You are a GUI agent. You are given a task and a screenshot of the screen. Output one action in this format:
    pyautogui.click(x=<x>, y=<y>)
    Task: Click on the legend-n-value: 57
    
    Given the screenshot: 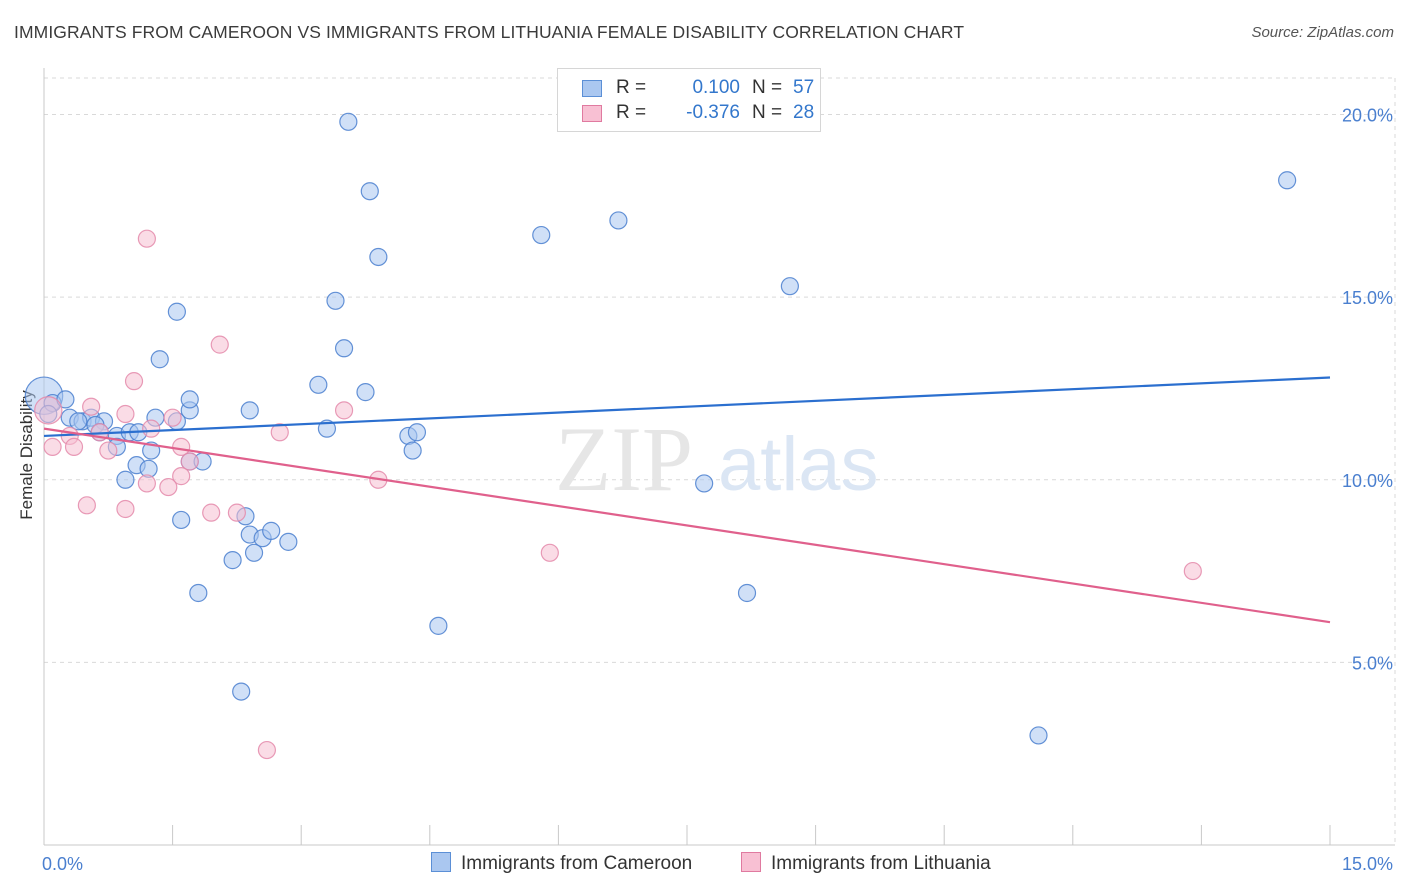 What is the action you would take?
    pyautogui.click(x=804, y=87)
    